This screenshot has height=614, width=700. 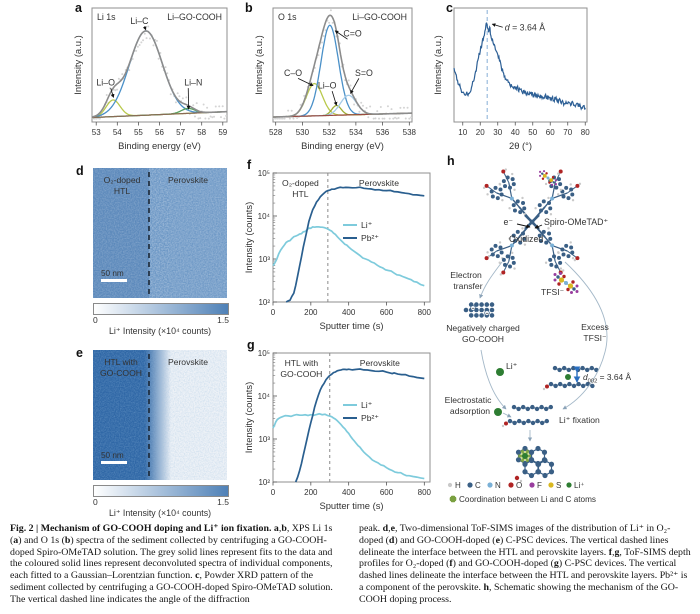 I want to click on sims-image-go-cooh: HTL with GO-COOH Perovskite 50 nm, so click(x=160, y=415).